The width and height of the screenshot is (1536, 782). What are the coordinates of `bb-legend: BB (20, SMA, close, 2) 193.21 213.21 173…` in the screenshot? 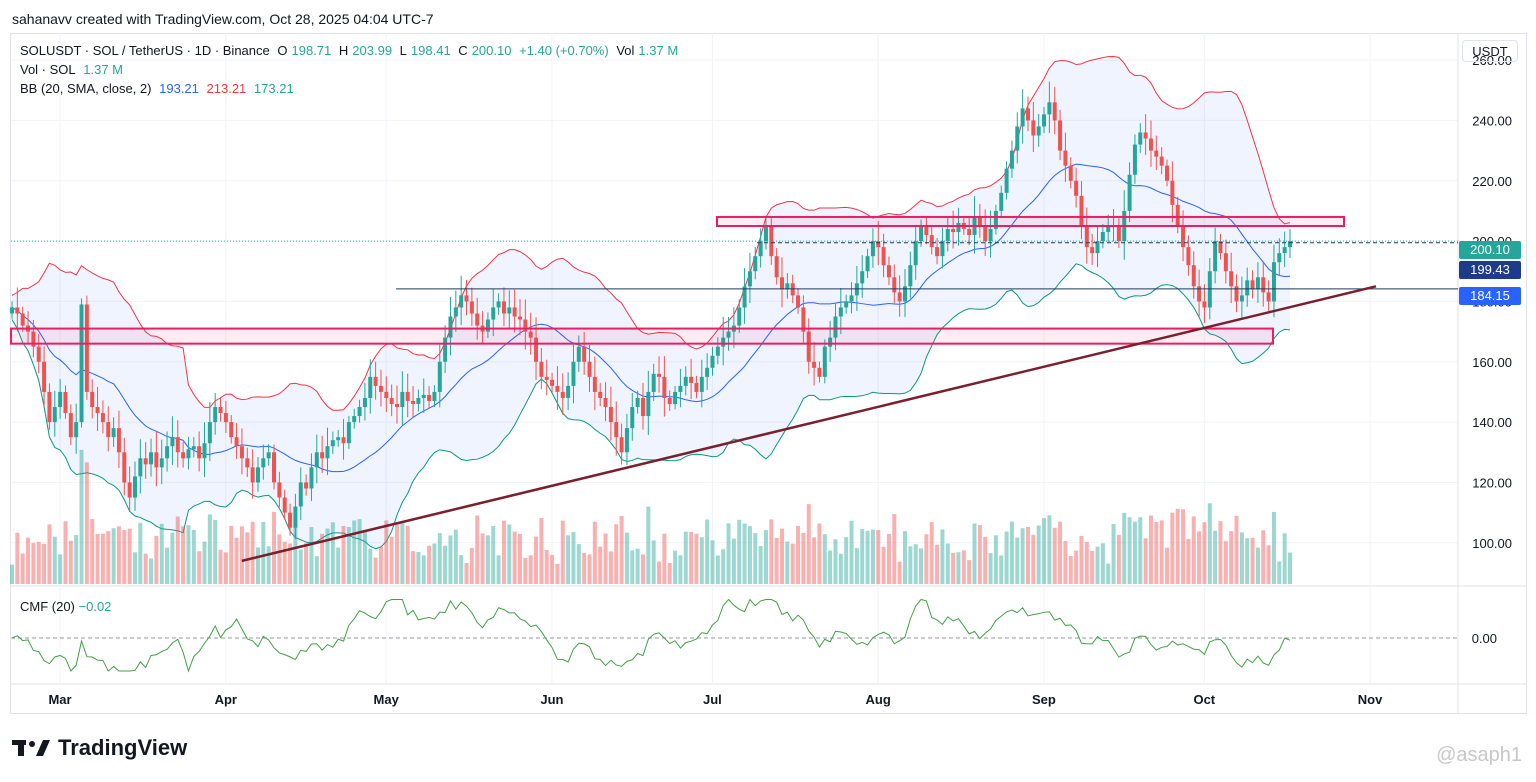 It's located at (159, 88).